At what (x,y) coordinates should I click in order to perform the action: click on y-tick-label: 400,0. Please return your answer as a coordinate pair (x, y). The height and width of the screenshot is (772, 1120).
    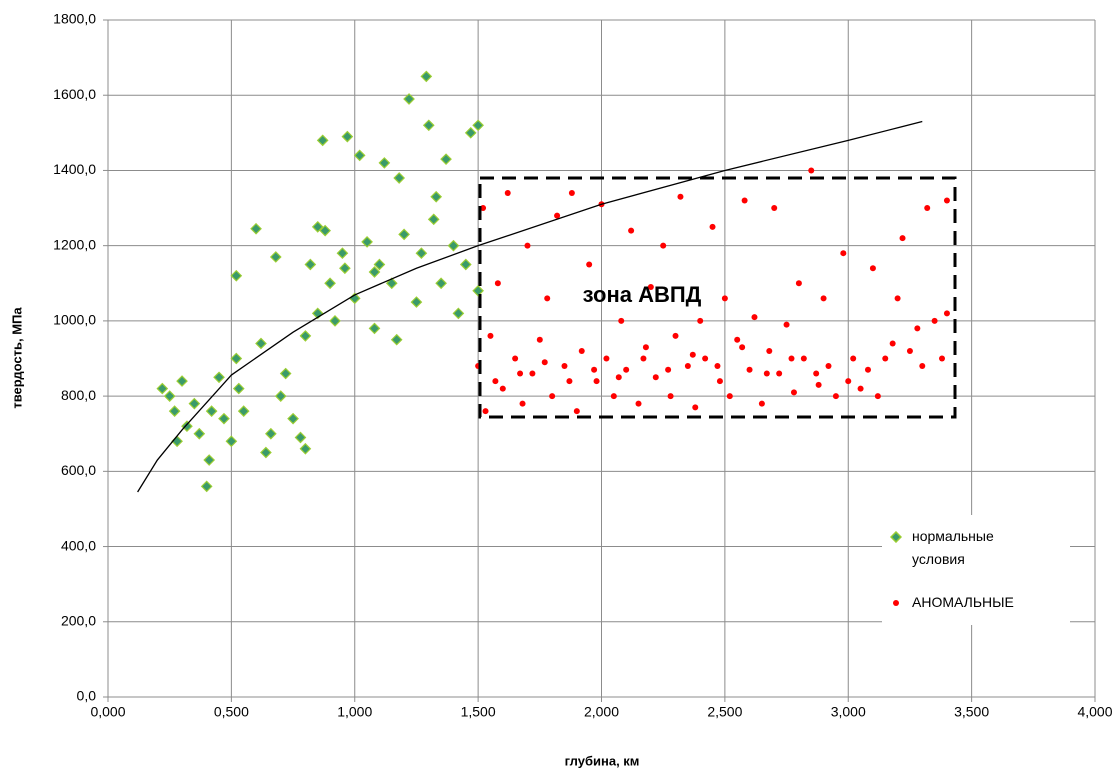
    Looking at the image, I should click on (78, 545).